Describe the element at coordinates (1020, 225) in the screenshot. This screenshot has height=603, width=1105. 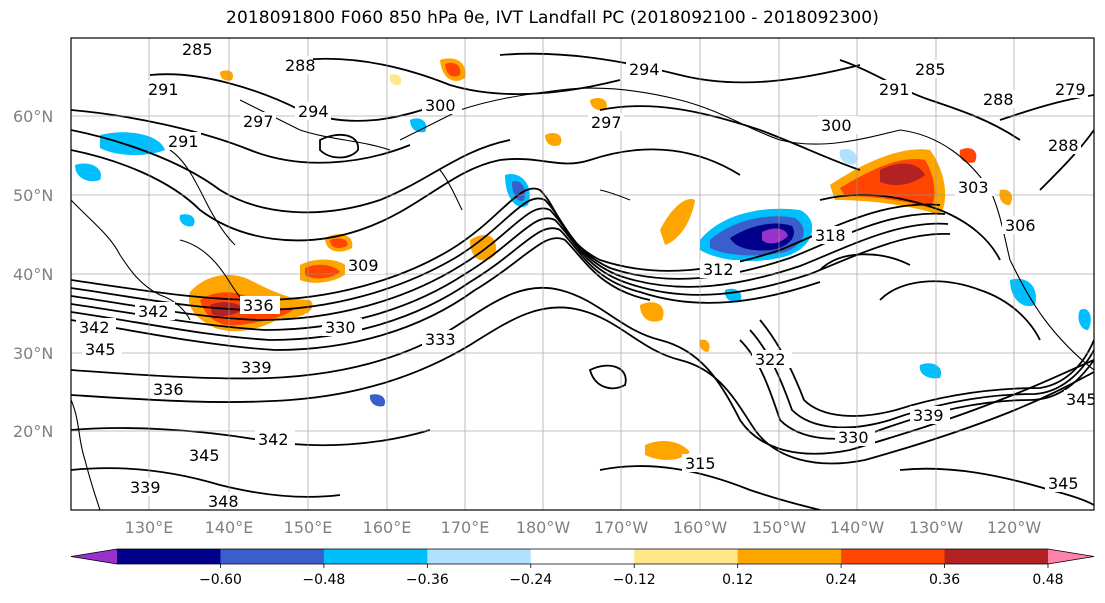
I see `contour-label: 306` at that location.